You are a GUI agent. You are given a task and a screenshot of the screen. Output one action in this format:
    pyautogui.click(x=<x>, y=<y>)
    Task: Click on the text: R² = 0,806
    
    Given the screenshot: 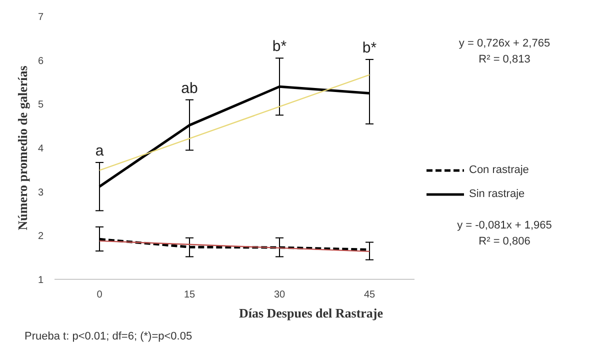 What is the action you would take?
    pyautogui.click(x=504, y=242)
    